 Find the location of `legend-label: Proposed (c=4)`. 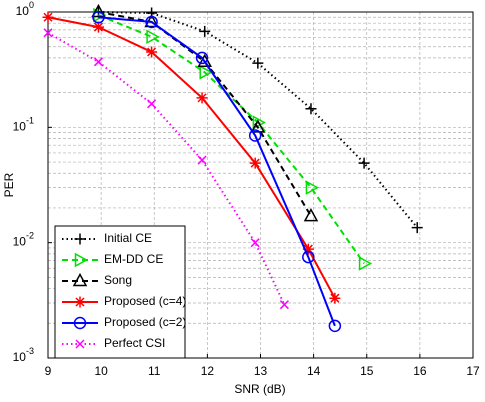

legend-label: Proposed (c=4) is located at coordinates (145, 301).